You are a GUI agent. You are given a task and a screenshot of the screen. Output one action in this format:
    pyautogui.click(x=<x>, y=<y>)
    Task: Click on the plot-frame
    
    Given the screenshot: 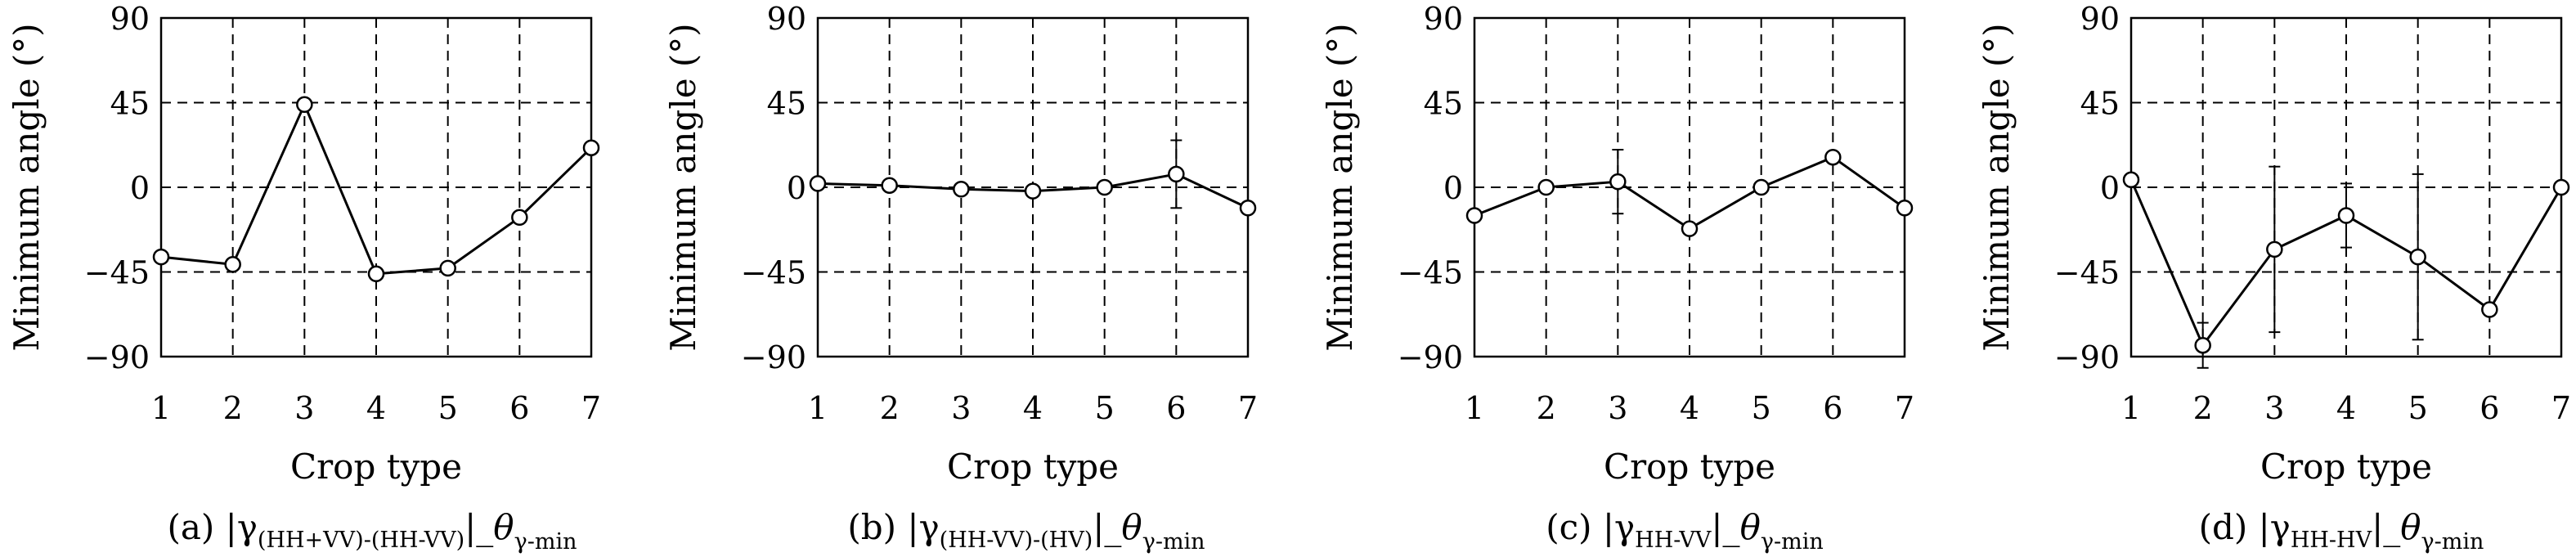 What is the action you would take?
    pyautogui.click(x=1690, y=187)
    